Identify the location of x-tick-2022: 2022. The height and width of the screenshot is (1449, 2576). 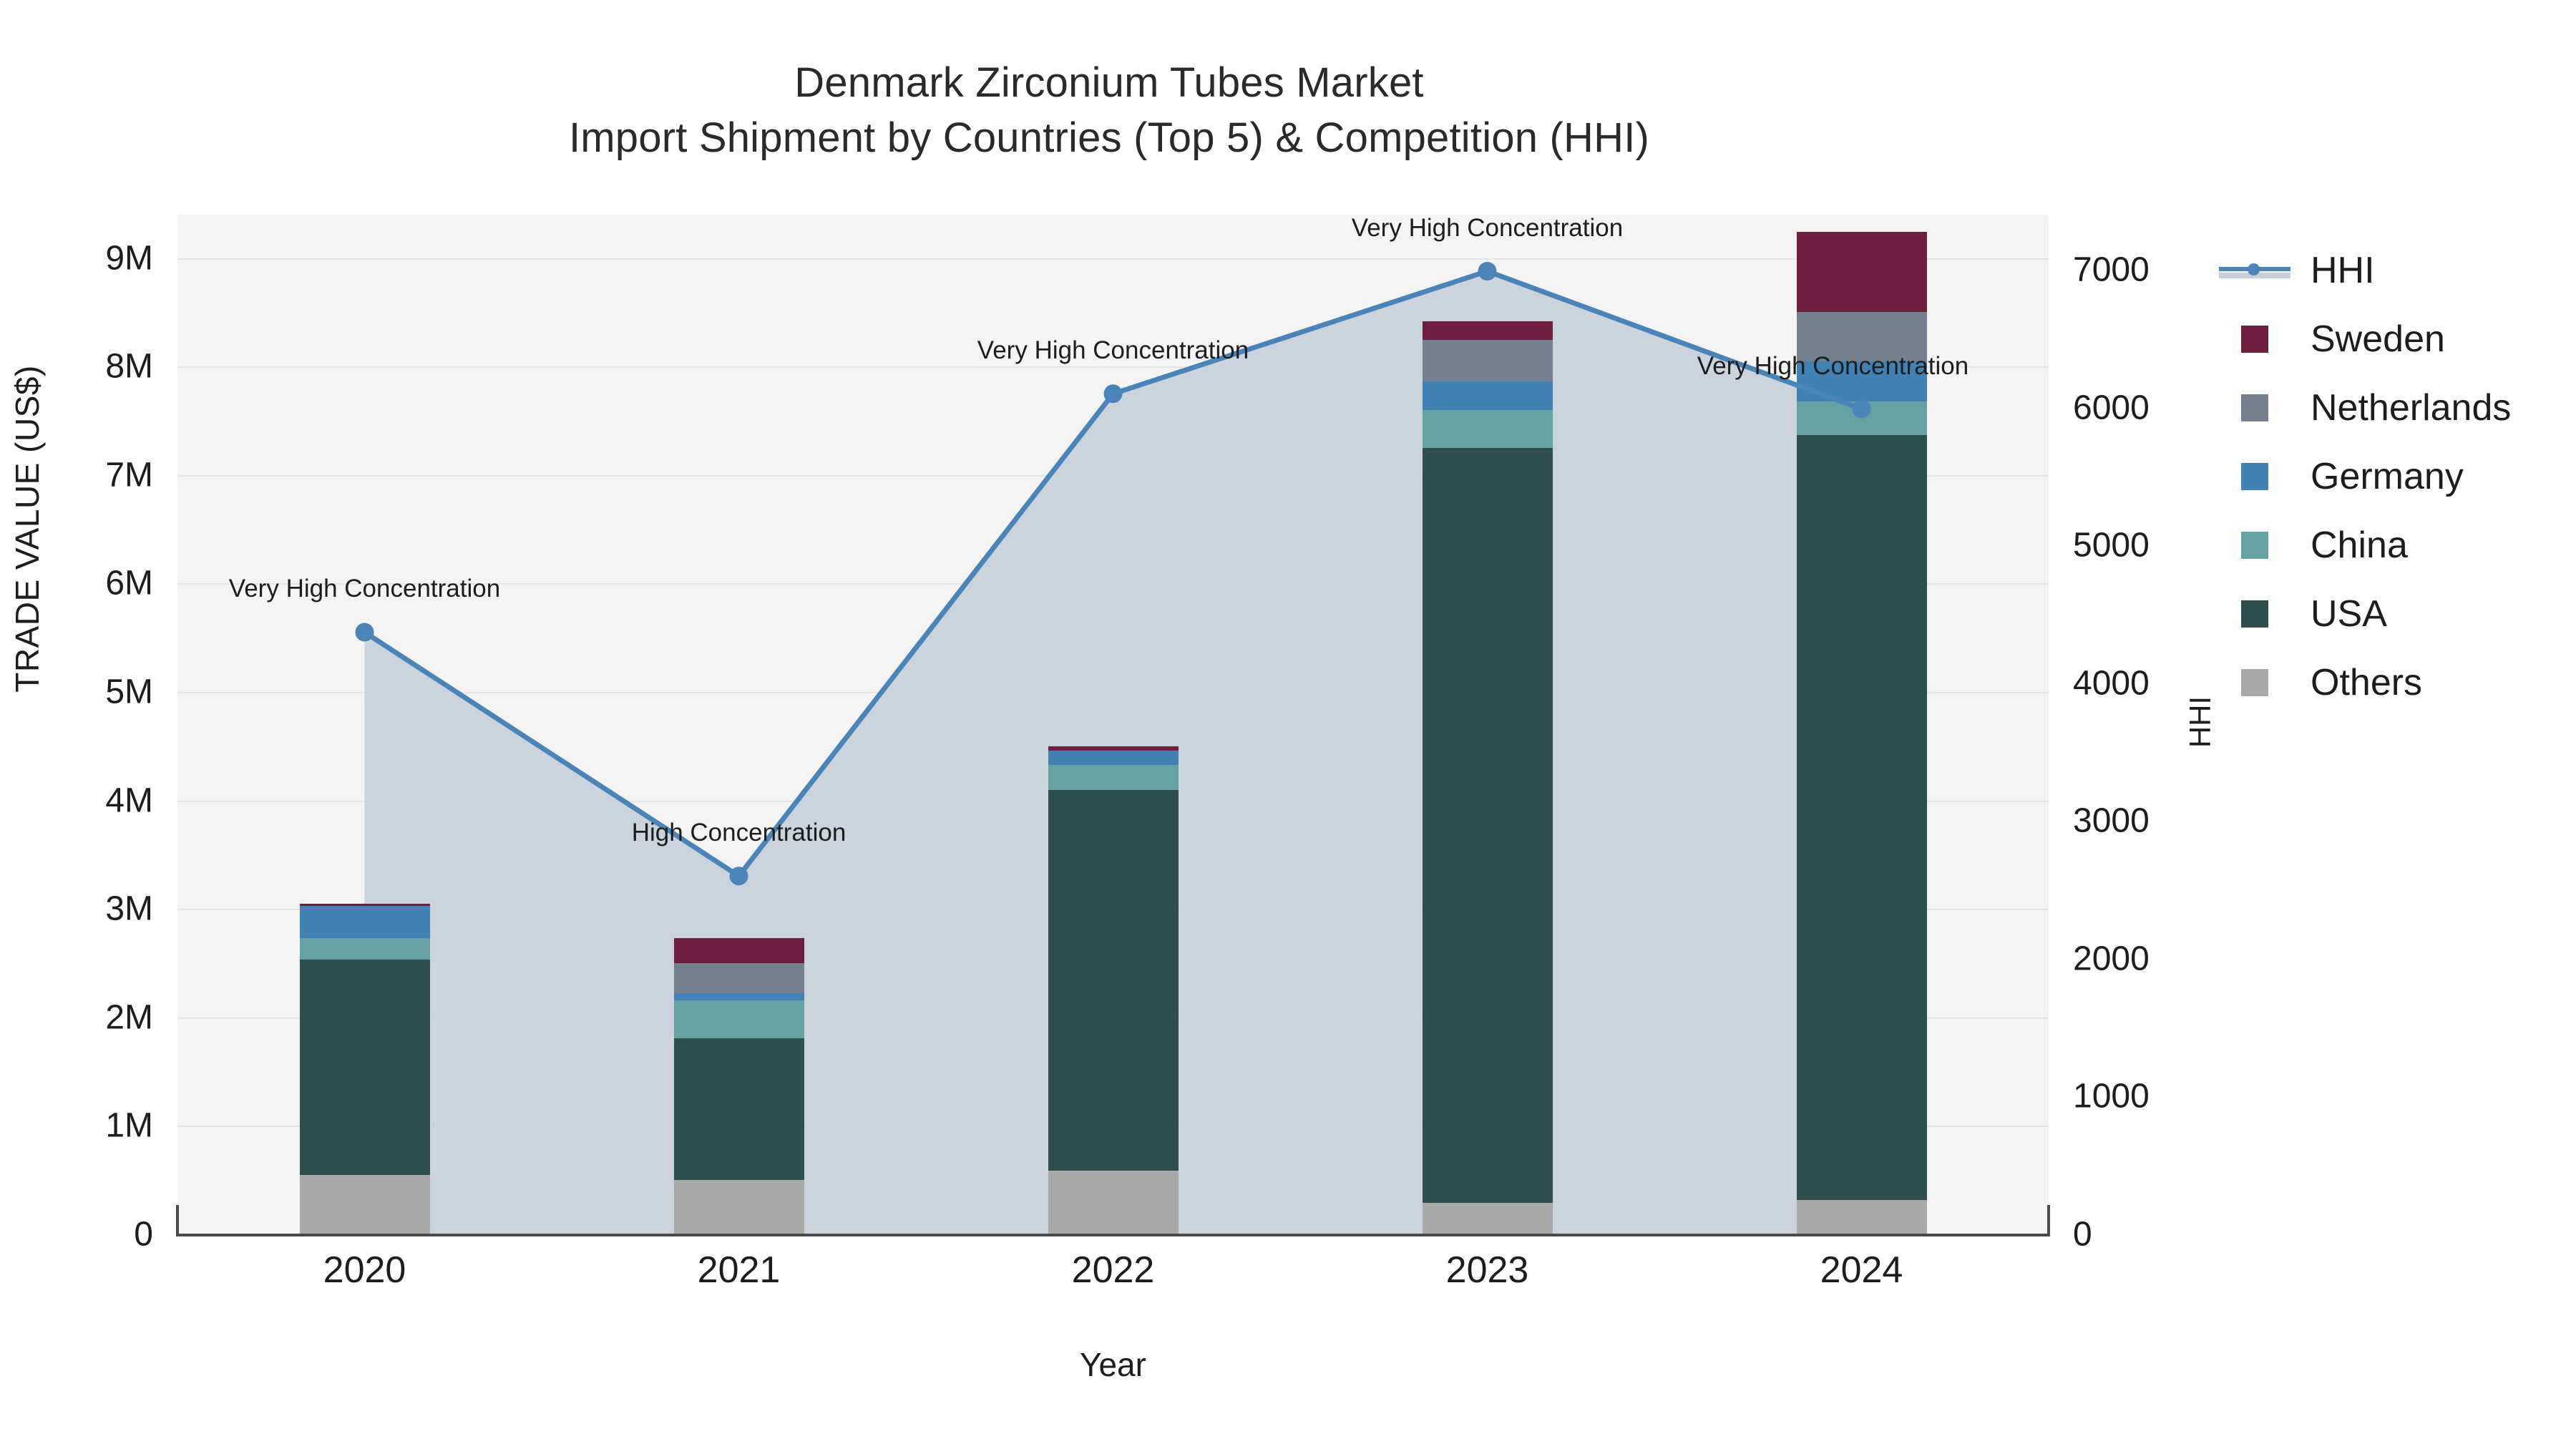
(1113, 1270).